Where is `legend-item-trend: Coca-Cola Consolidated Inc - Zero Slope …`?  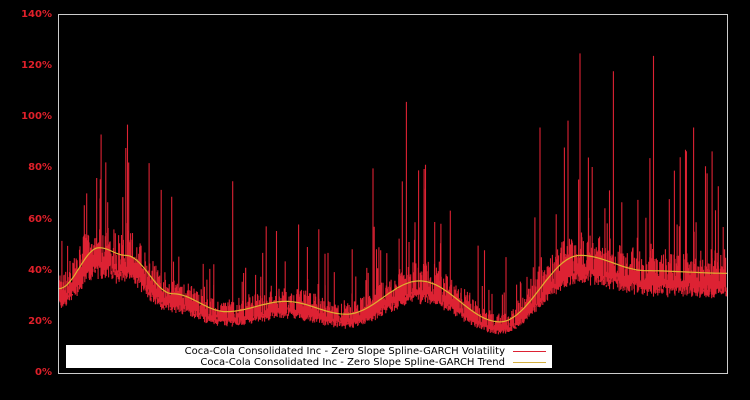 legend-item-trend: Coca-Cola Consolidated Inc - Zero Slope … is located at coordinates (373, 362).